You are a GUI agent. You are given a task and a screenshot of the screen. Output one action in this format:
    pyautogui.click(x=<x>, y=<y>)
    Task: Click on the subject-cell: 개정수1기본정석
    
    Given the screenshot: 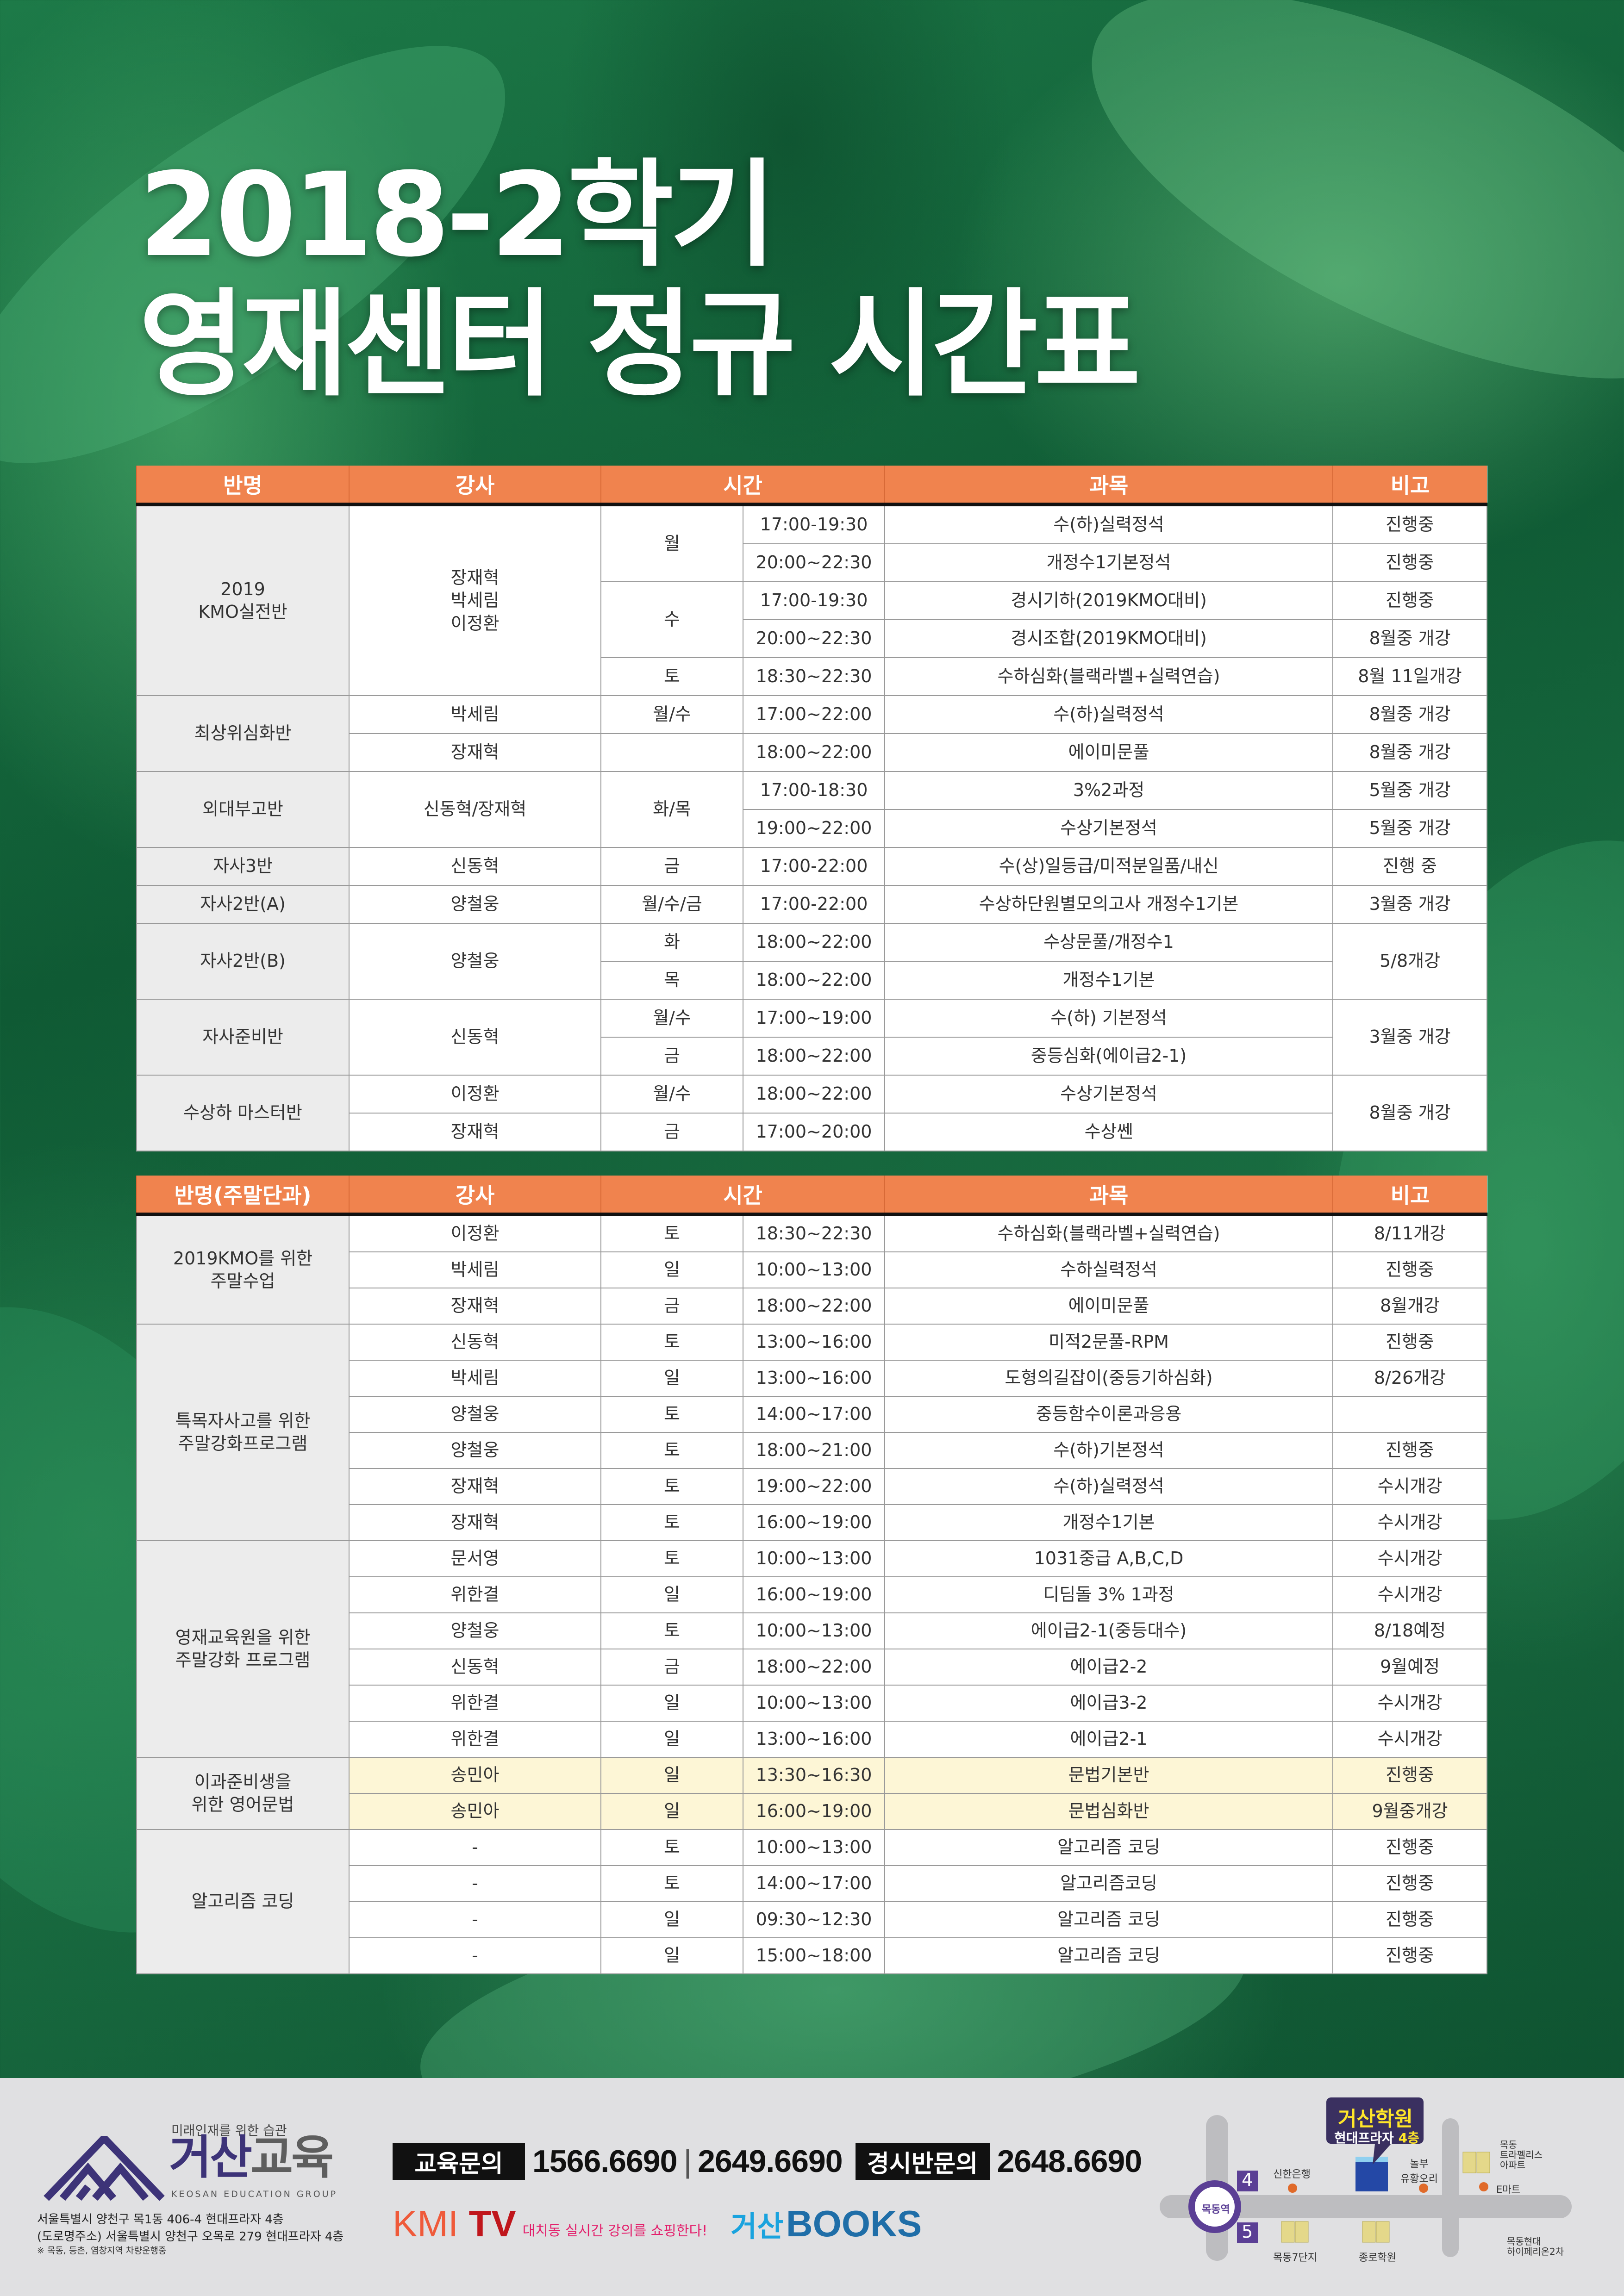 What is the action you would take?
    pyautogui.click(x=1109, y=562)
    